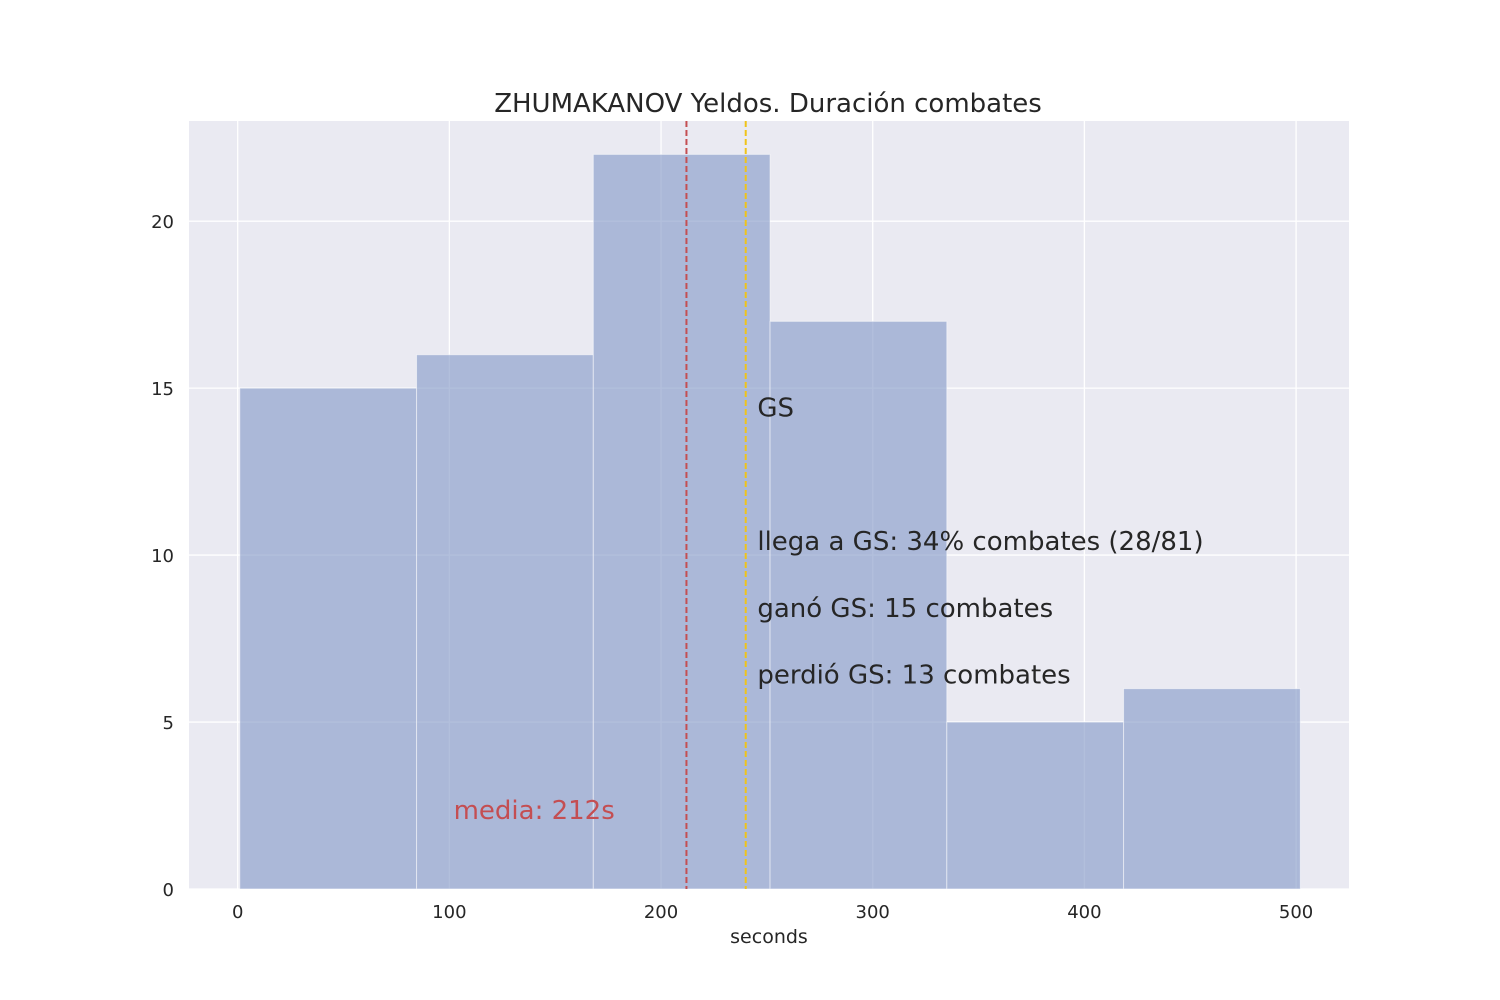  Describe the element at coordinates (162, 222) in the screenshot. I see `y-tick-label: 20` at that location.